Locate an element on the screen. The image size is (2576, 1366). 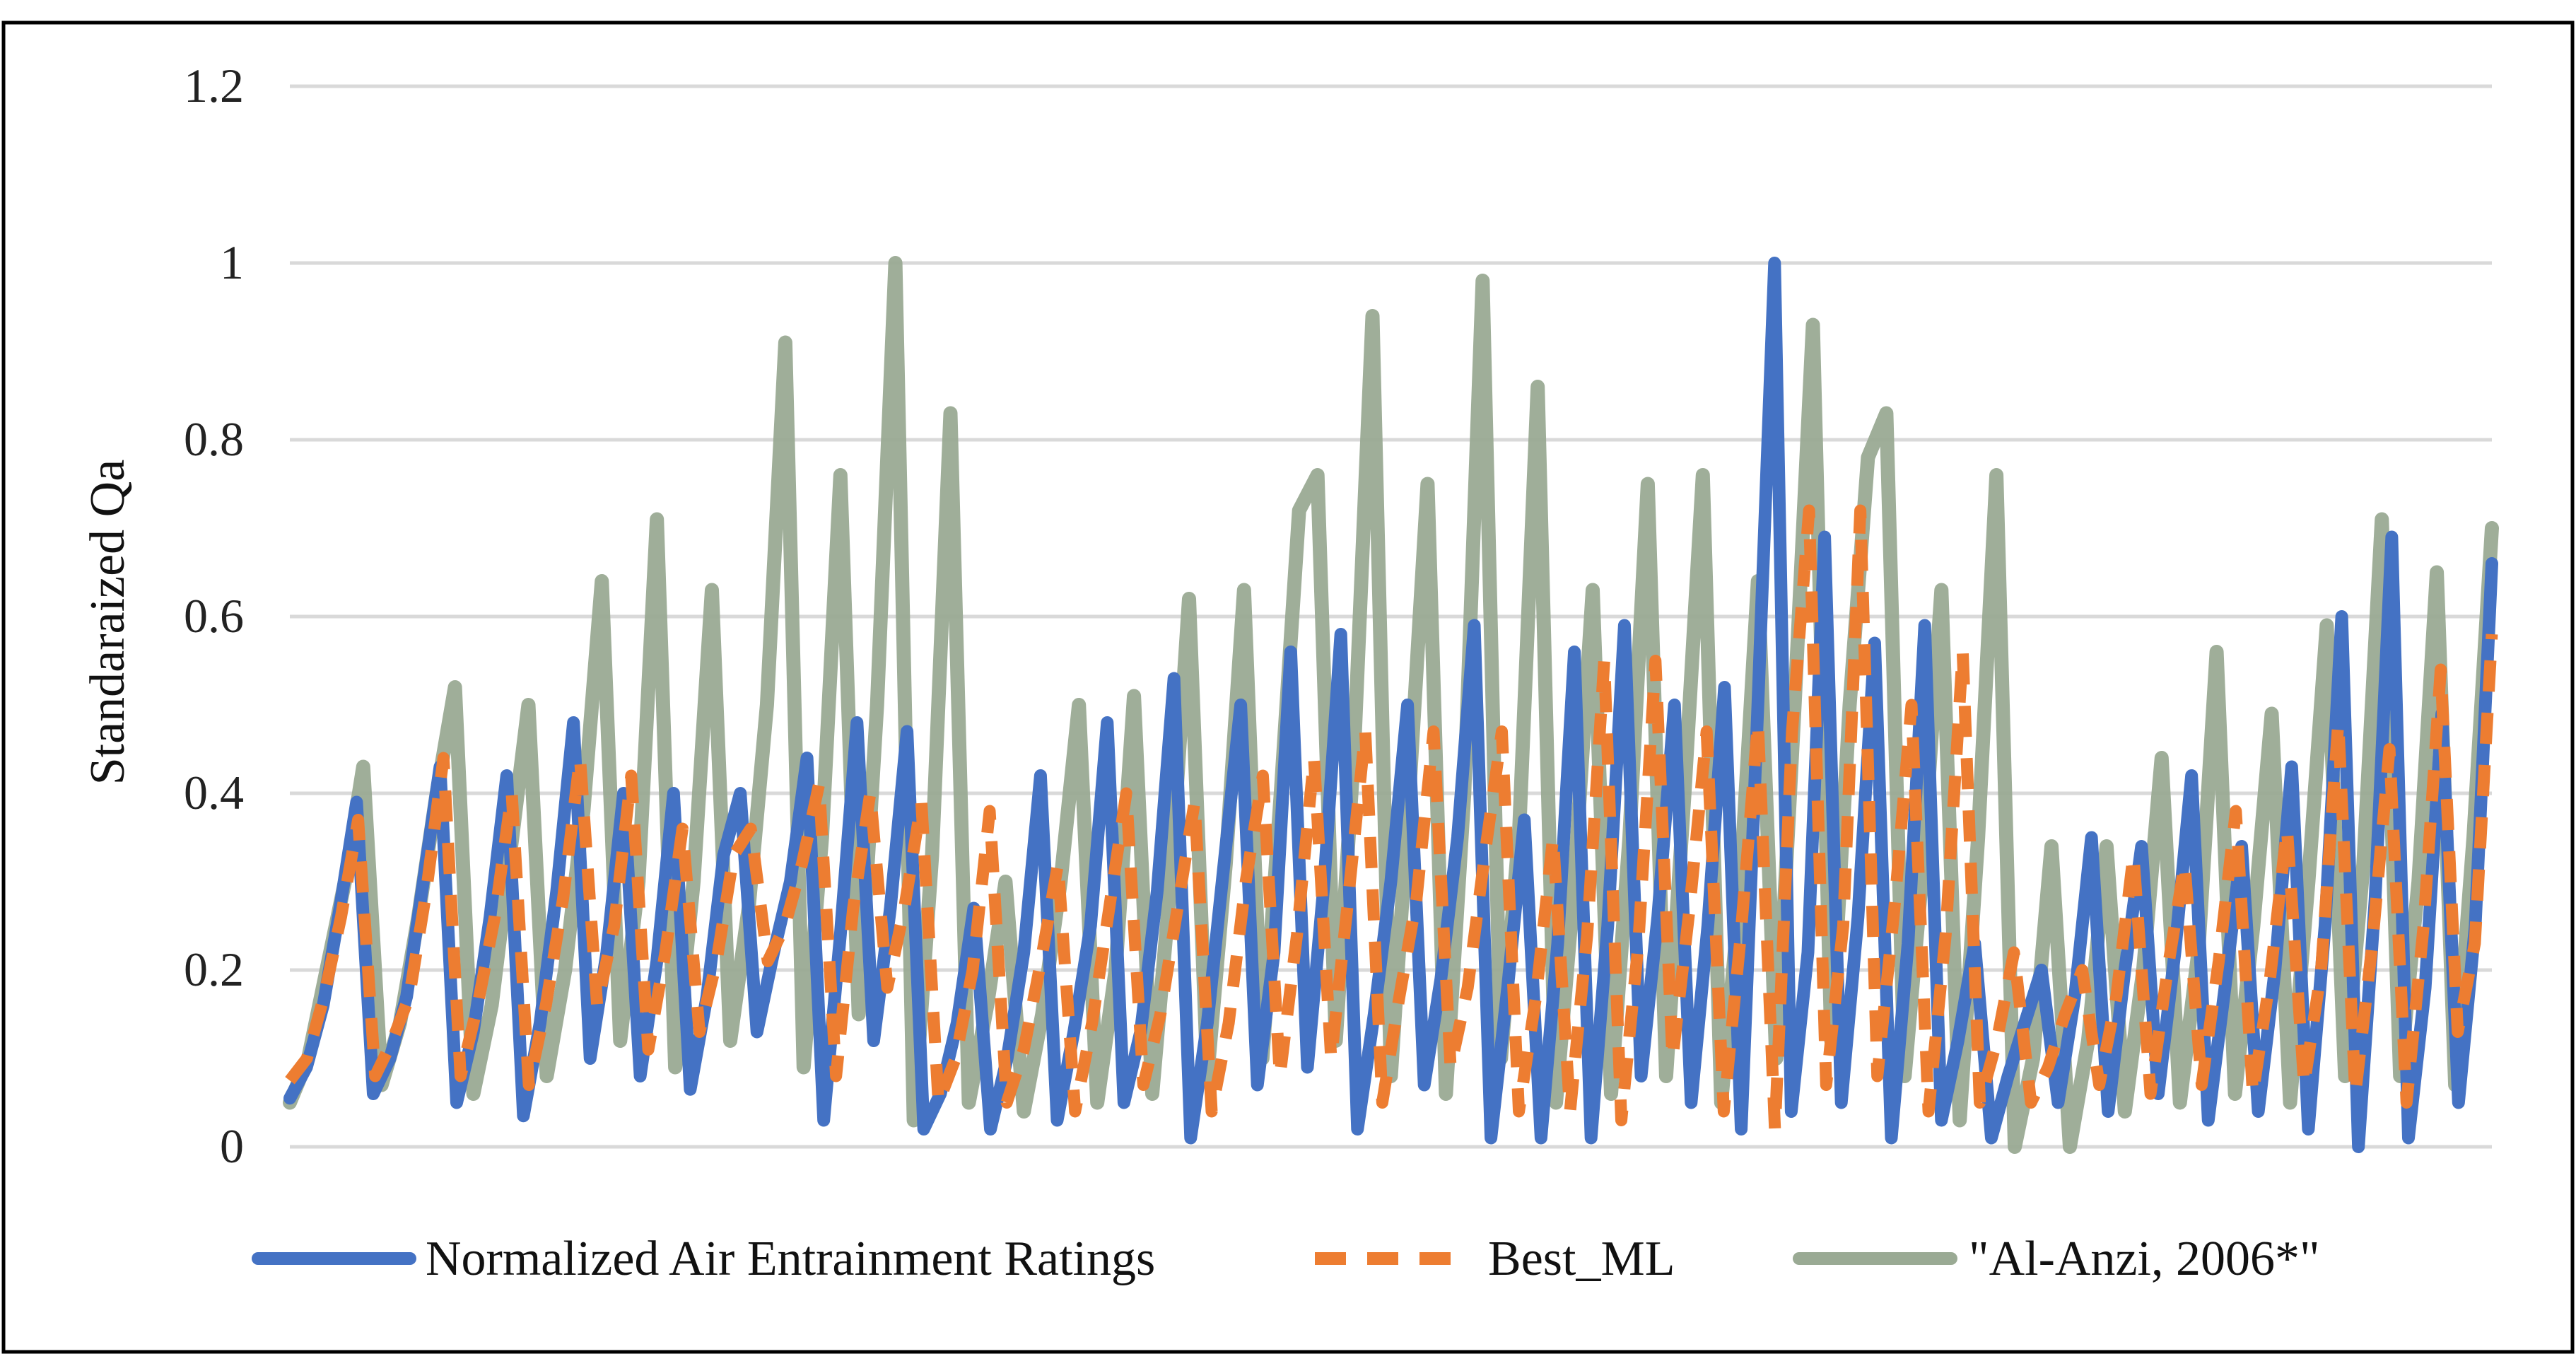
y-tick-label-3: 0.6 is located at coordinates (214, 616).